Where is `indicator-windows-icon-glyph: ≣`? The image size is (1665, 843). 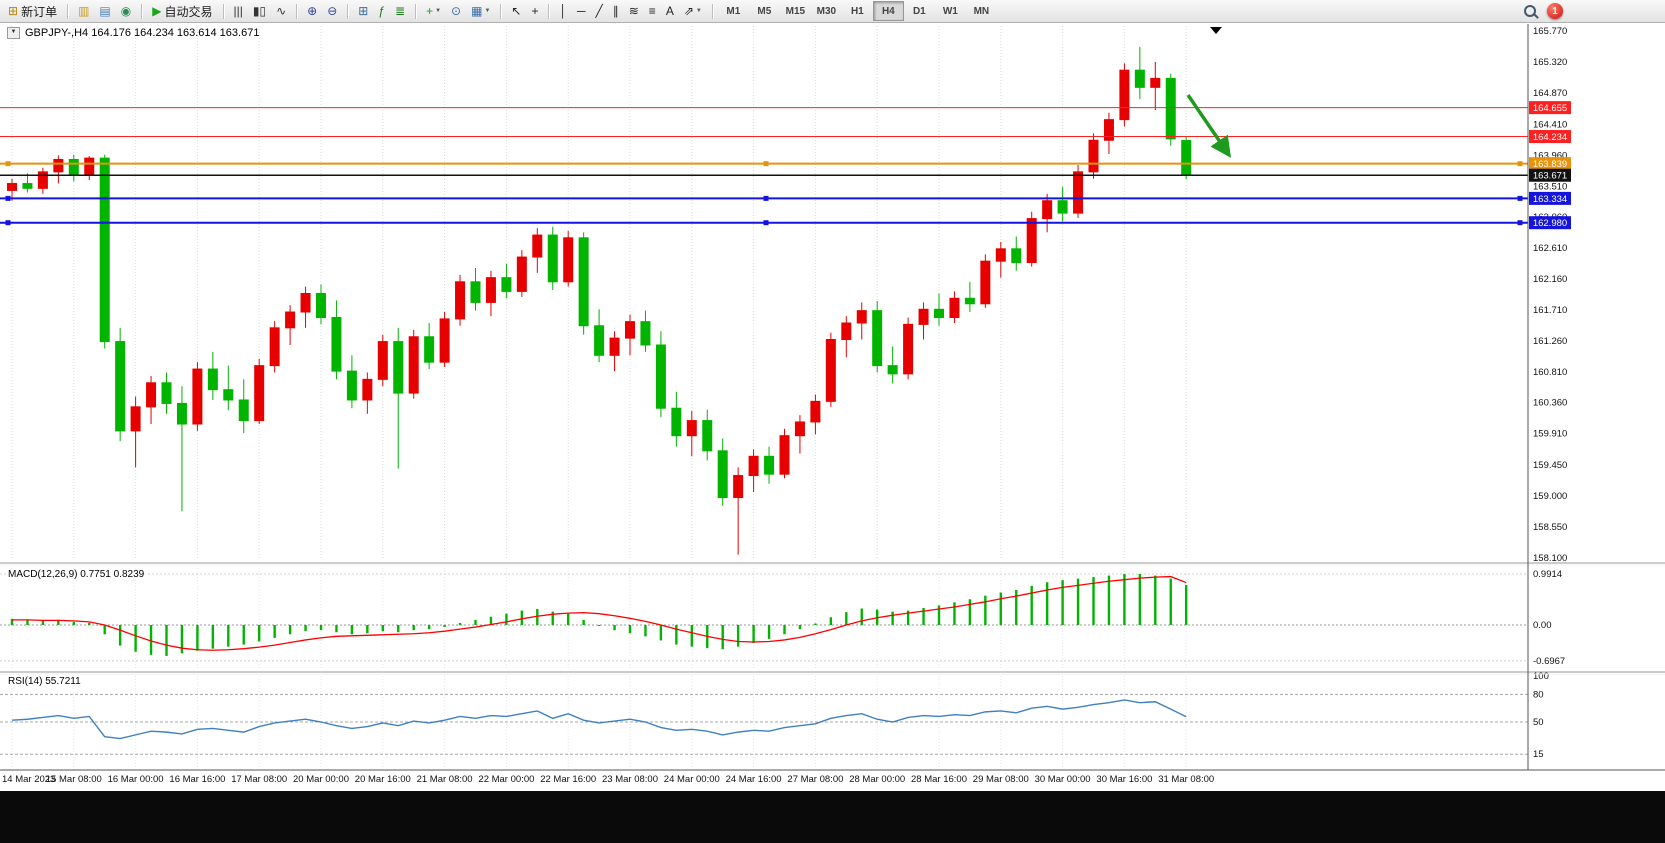
indicator-windows-icon-glyph: ≣ is located at coordinates (400, 11).